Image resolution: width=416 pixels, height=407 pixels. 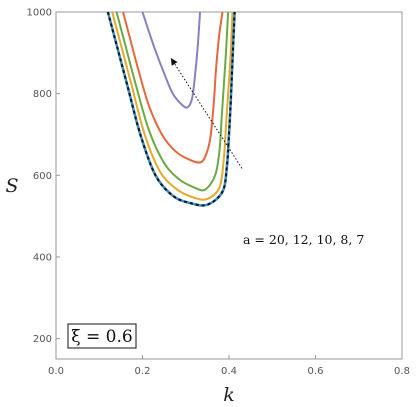 What do you see at coordinates (39, 13) in the screenshot?
I see `y-tick-label: 1000` at bounding box center [39, 13].